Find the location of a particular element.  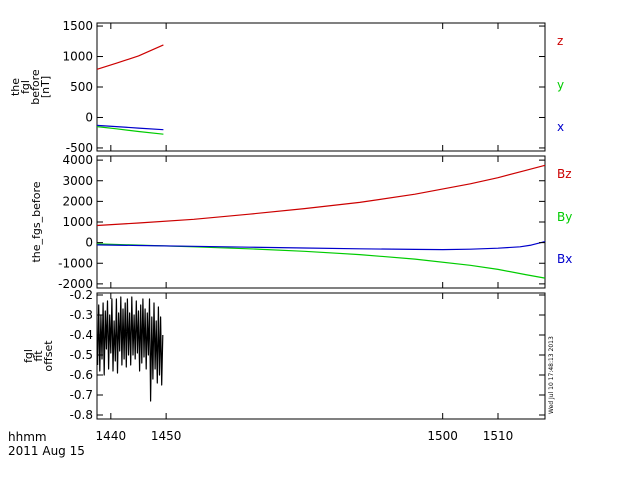

y-tick-label: -0.3 is located at coordinates (81, 315).